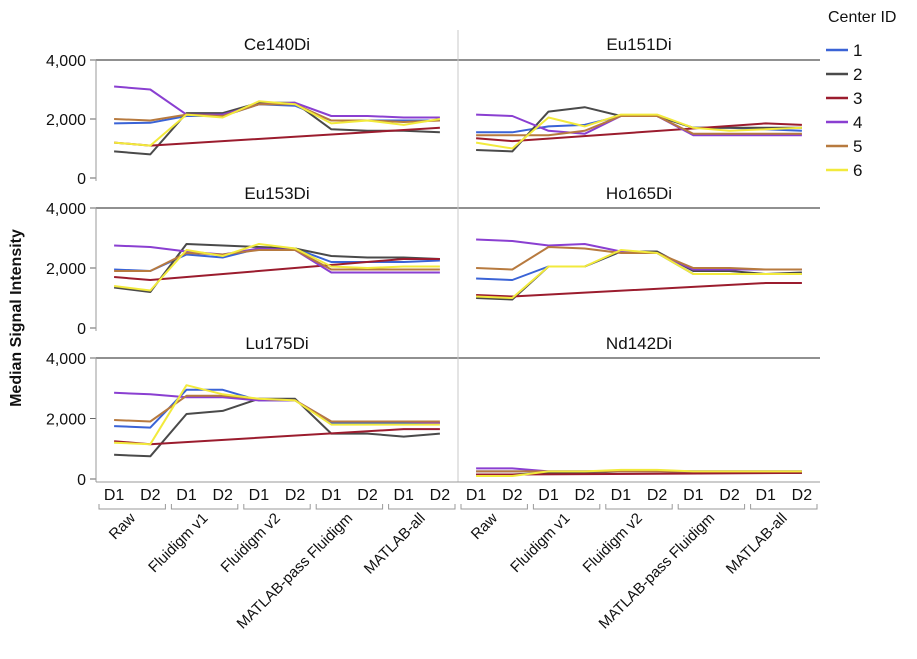 The height and width of the screenshot is (659, 917). What do you see at coordinates (276, 193) in the screenshot?
I see `panel-title: Eu153Di` at bounding box center [276, 193].